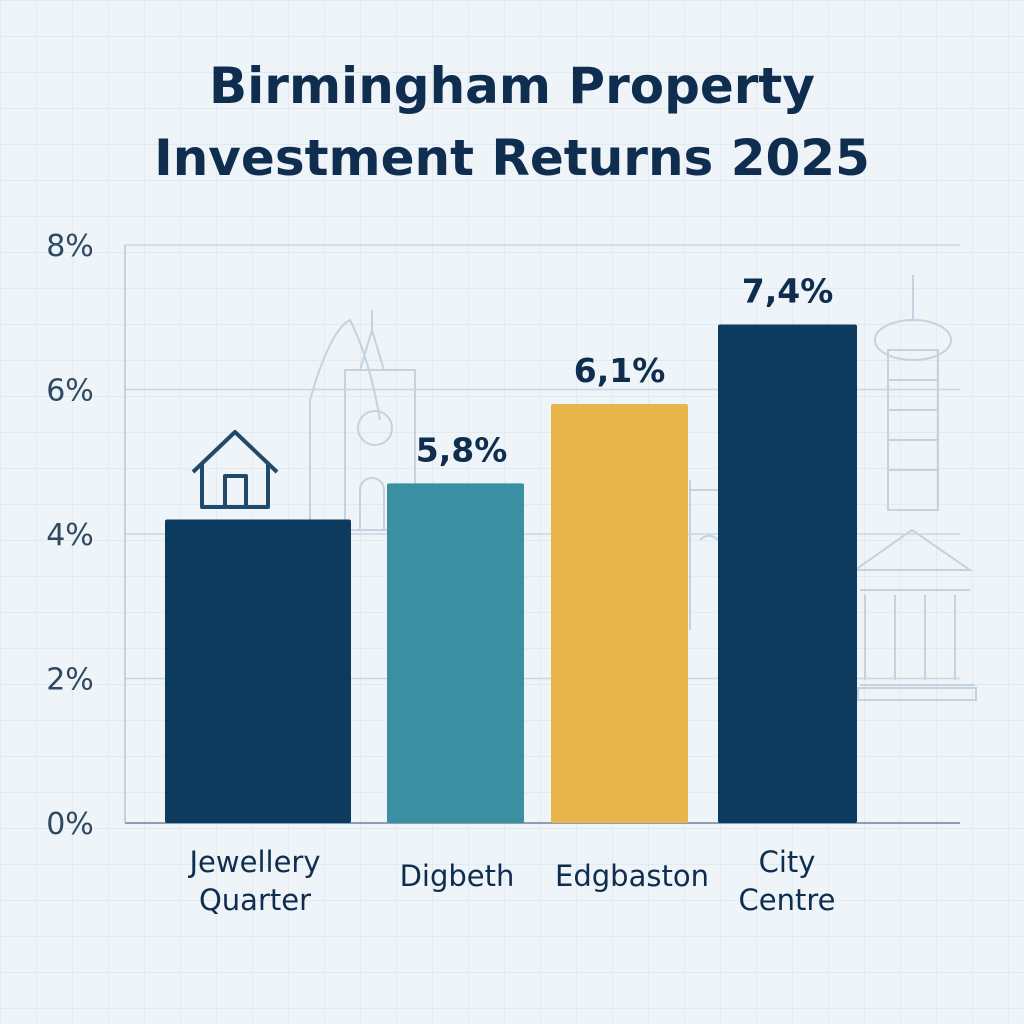 The image size is (1024, 1024). I want to click on y-tick-label: 0%, so click(70, 824).